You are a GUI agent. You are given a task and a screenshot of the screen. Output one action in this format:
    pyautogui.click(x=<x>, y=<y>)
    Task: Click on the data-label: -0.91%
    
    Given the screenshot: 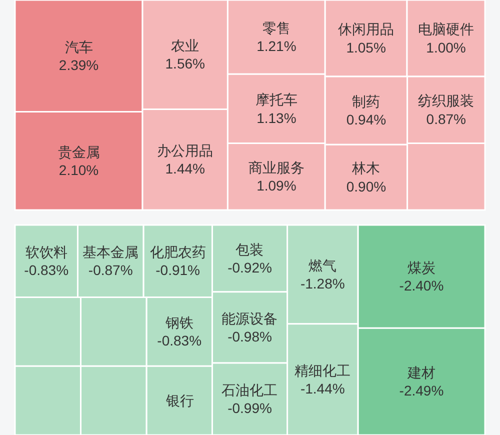 What is the action you would take?
    pyautogui.click(x=178, y=270)
    